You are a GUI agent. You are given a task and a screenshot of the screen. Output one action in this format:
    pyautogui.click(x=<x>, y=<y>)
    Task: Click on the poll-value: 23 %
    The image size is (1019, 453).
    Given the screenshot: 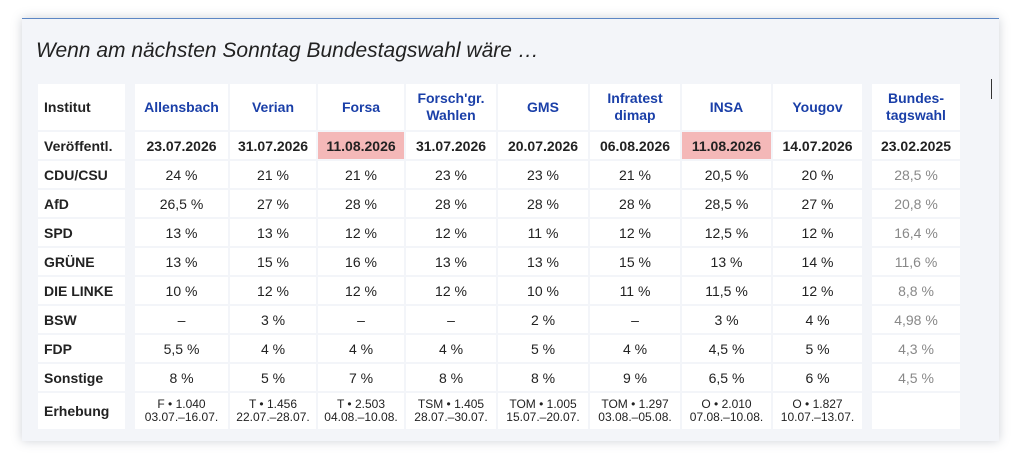 What is the action you would take?
    pyautogui.click(x=543, y=174)
    